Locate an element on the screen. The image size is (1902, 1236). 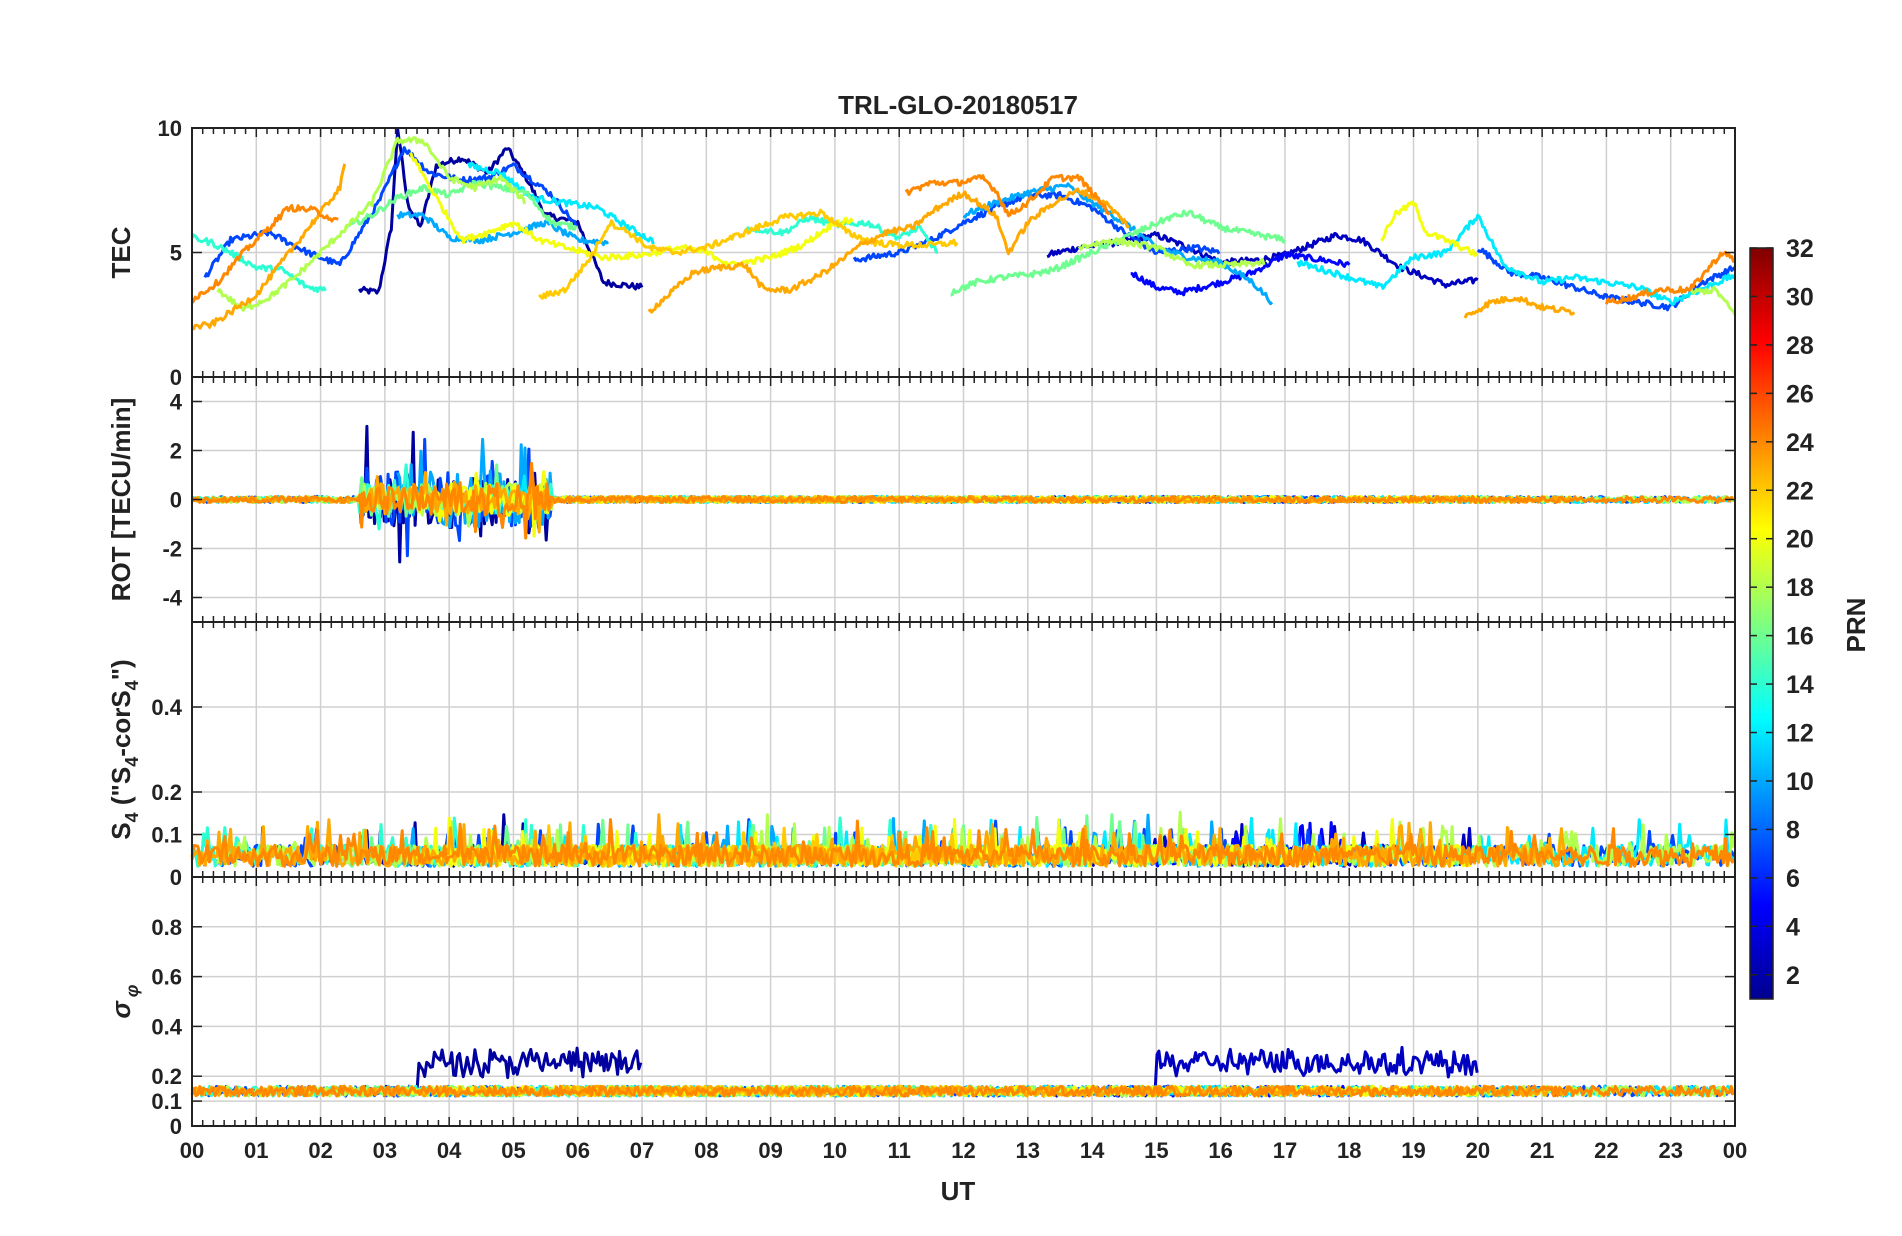
y-tick-label: -4 is located at coordinates (172, 598).